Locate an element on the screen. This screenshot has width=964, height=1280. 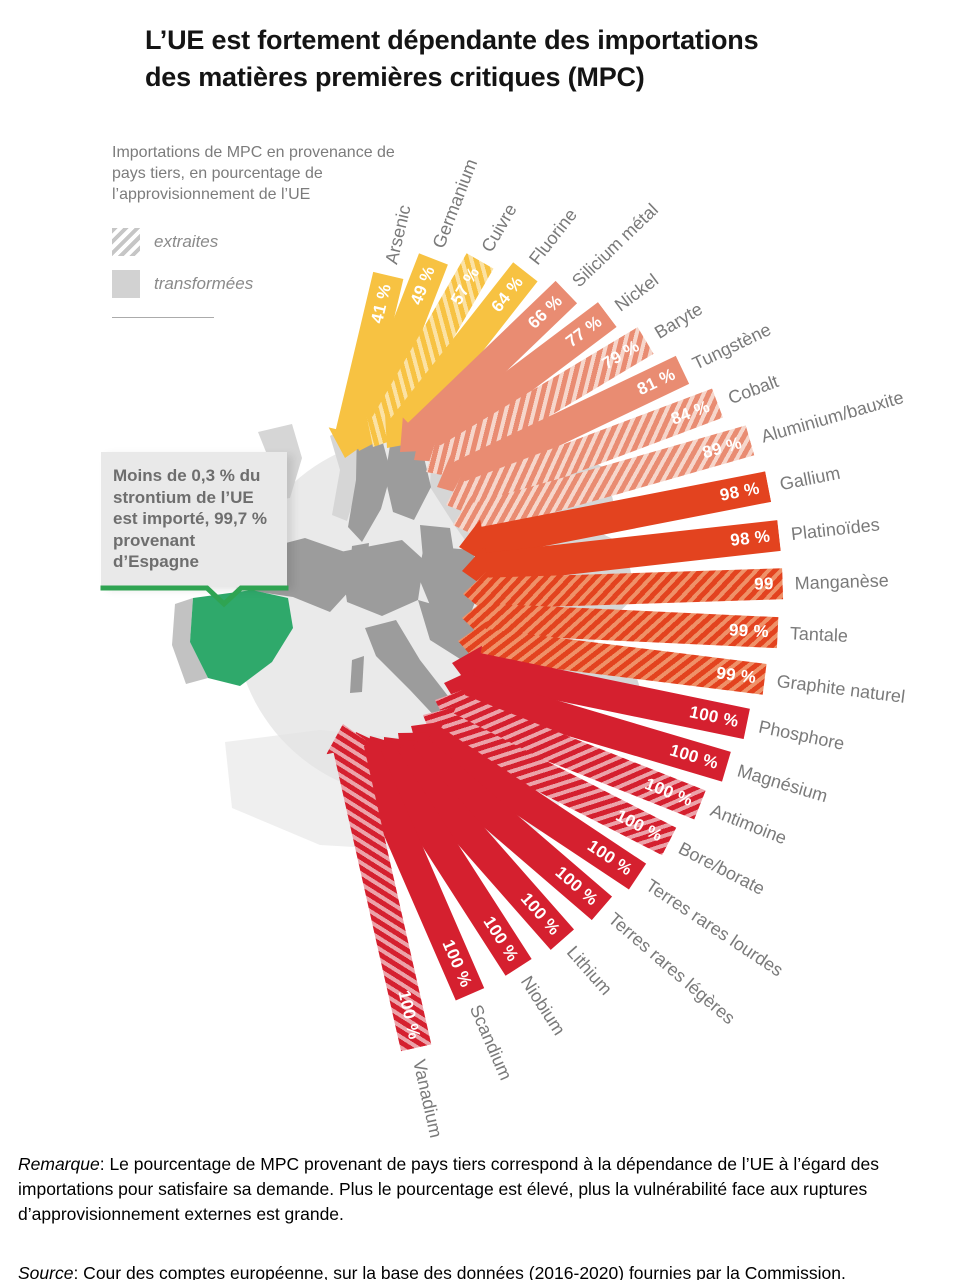
material-label: Bore/borate is located at coordinates (722, 868).